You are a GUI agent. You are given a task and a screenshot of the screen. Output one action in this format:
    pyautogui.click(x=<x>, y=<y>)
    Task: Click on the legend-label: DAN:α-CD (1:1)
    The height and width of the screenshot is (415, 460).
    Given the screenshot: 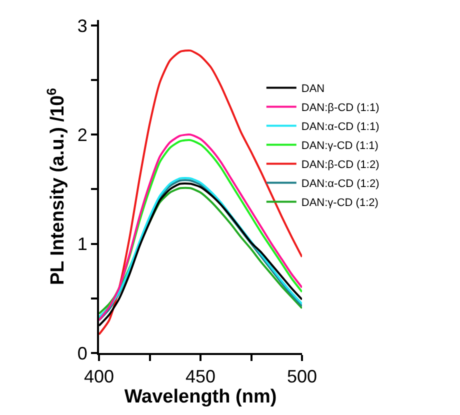 What is the action you would take?
    pyautogui.click(x=340, y=127)
    